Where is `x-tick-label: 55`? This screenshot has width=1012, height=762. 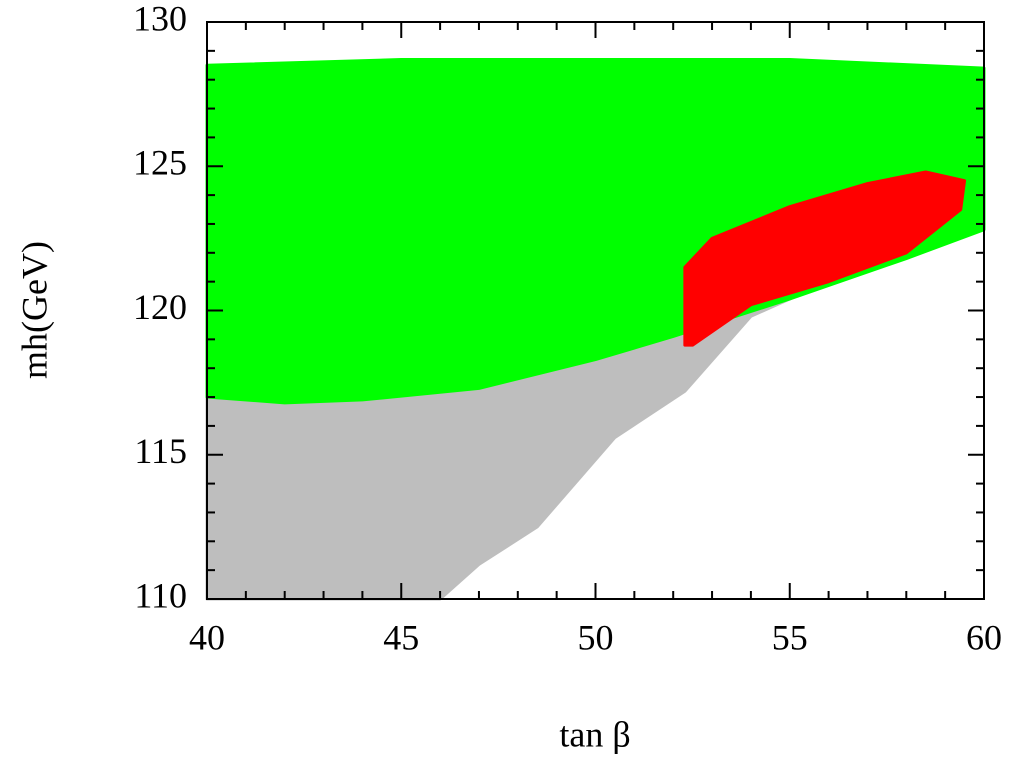 x-tick-label: 55 is located at coordinates (790, 637).